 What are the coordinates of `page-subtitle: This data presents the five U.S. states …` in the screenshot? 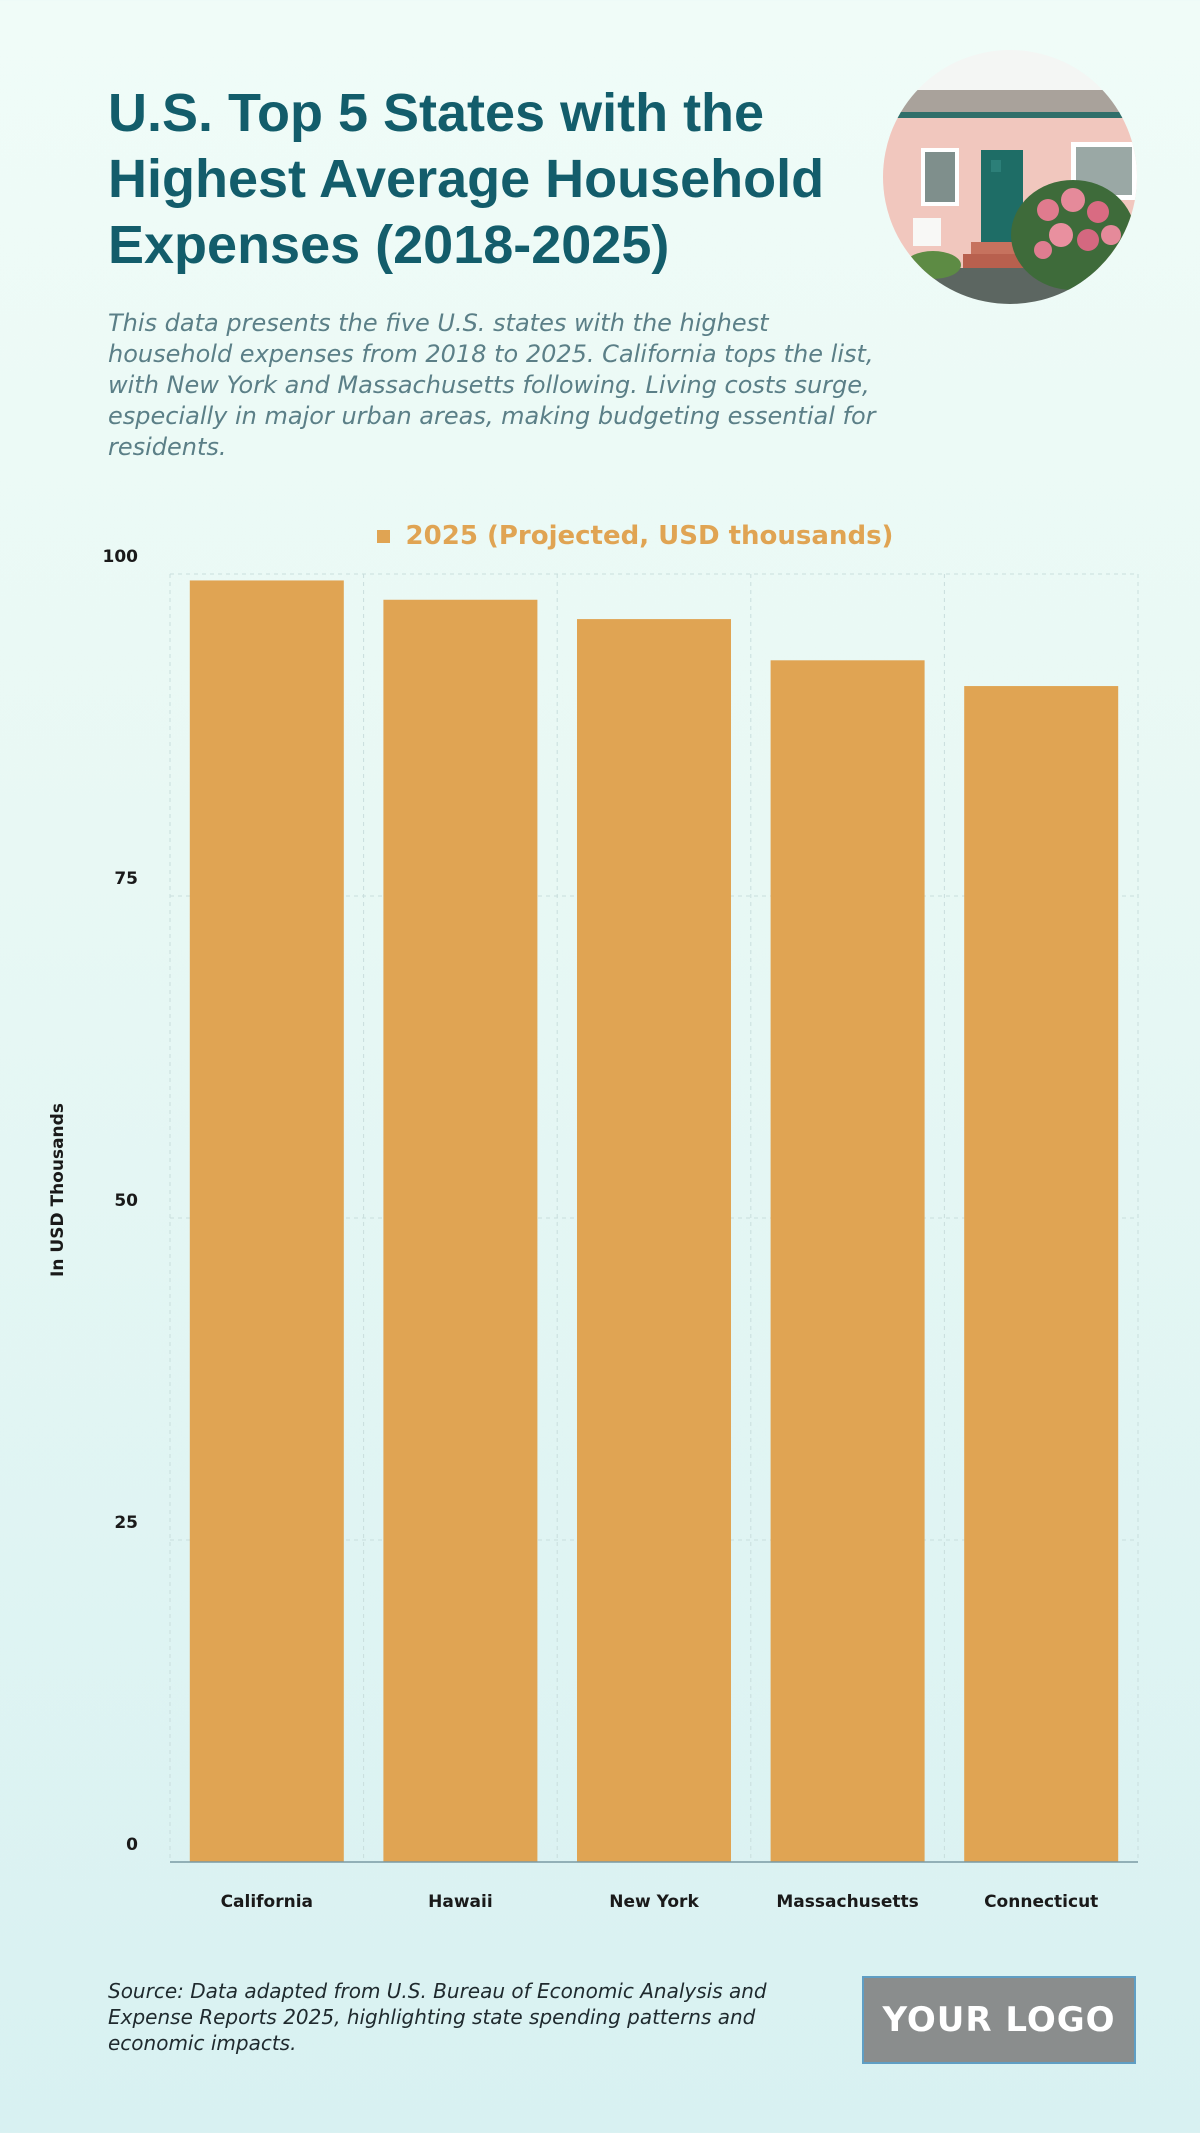 It's located at (492, 385).